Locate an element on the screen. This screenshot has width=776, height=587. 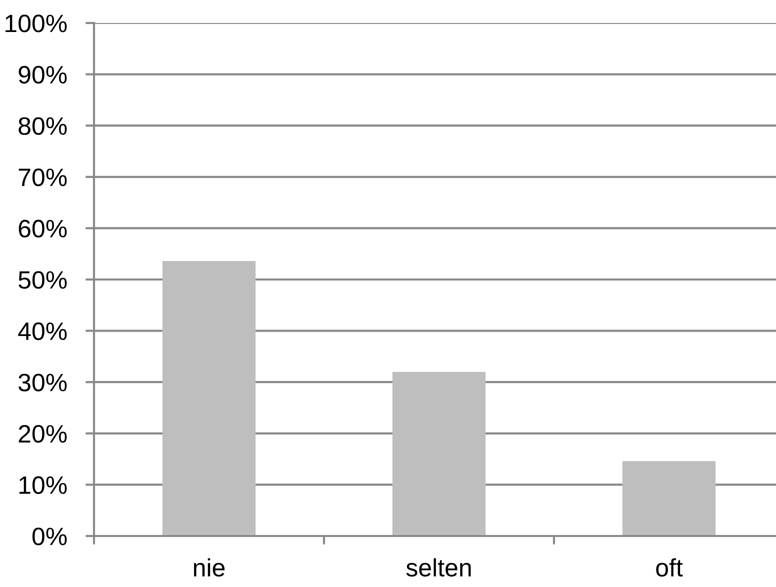
y-tick-label: 90% is located at coordinates (42, 75).